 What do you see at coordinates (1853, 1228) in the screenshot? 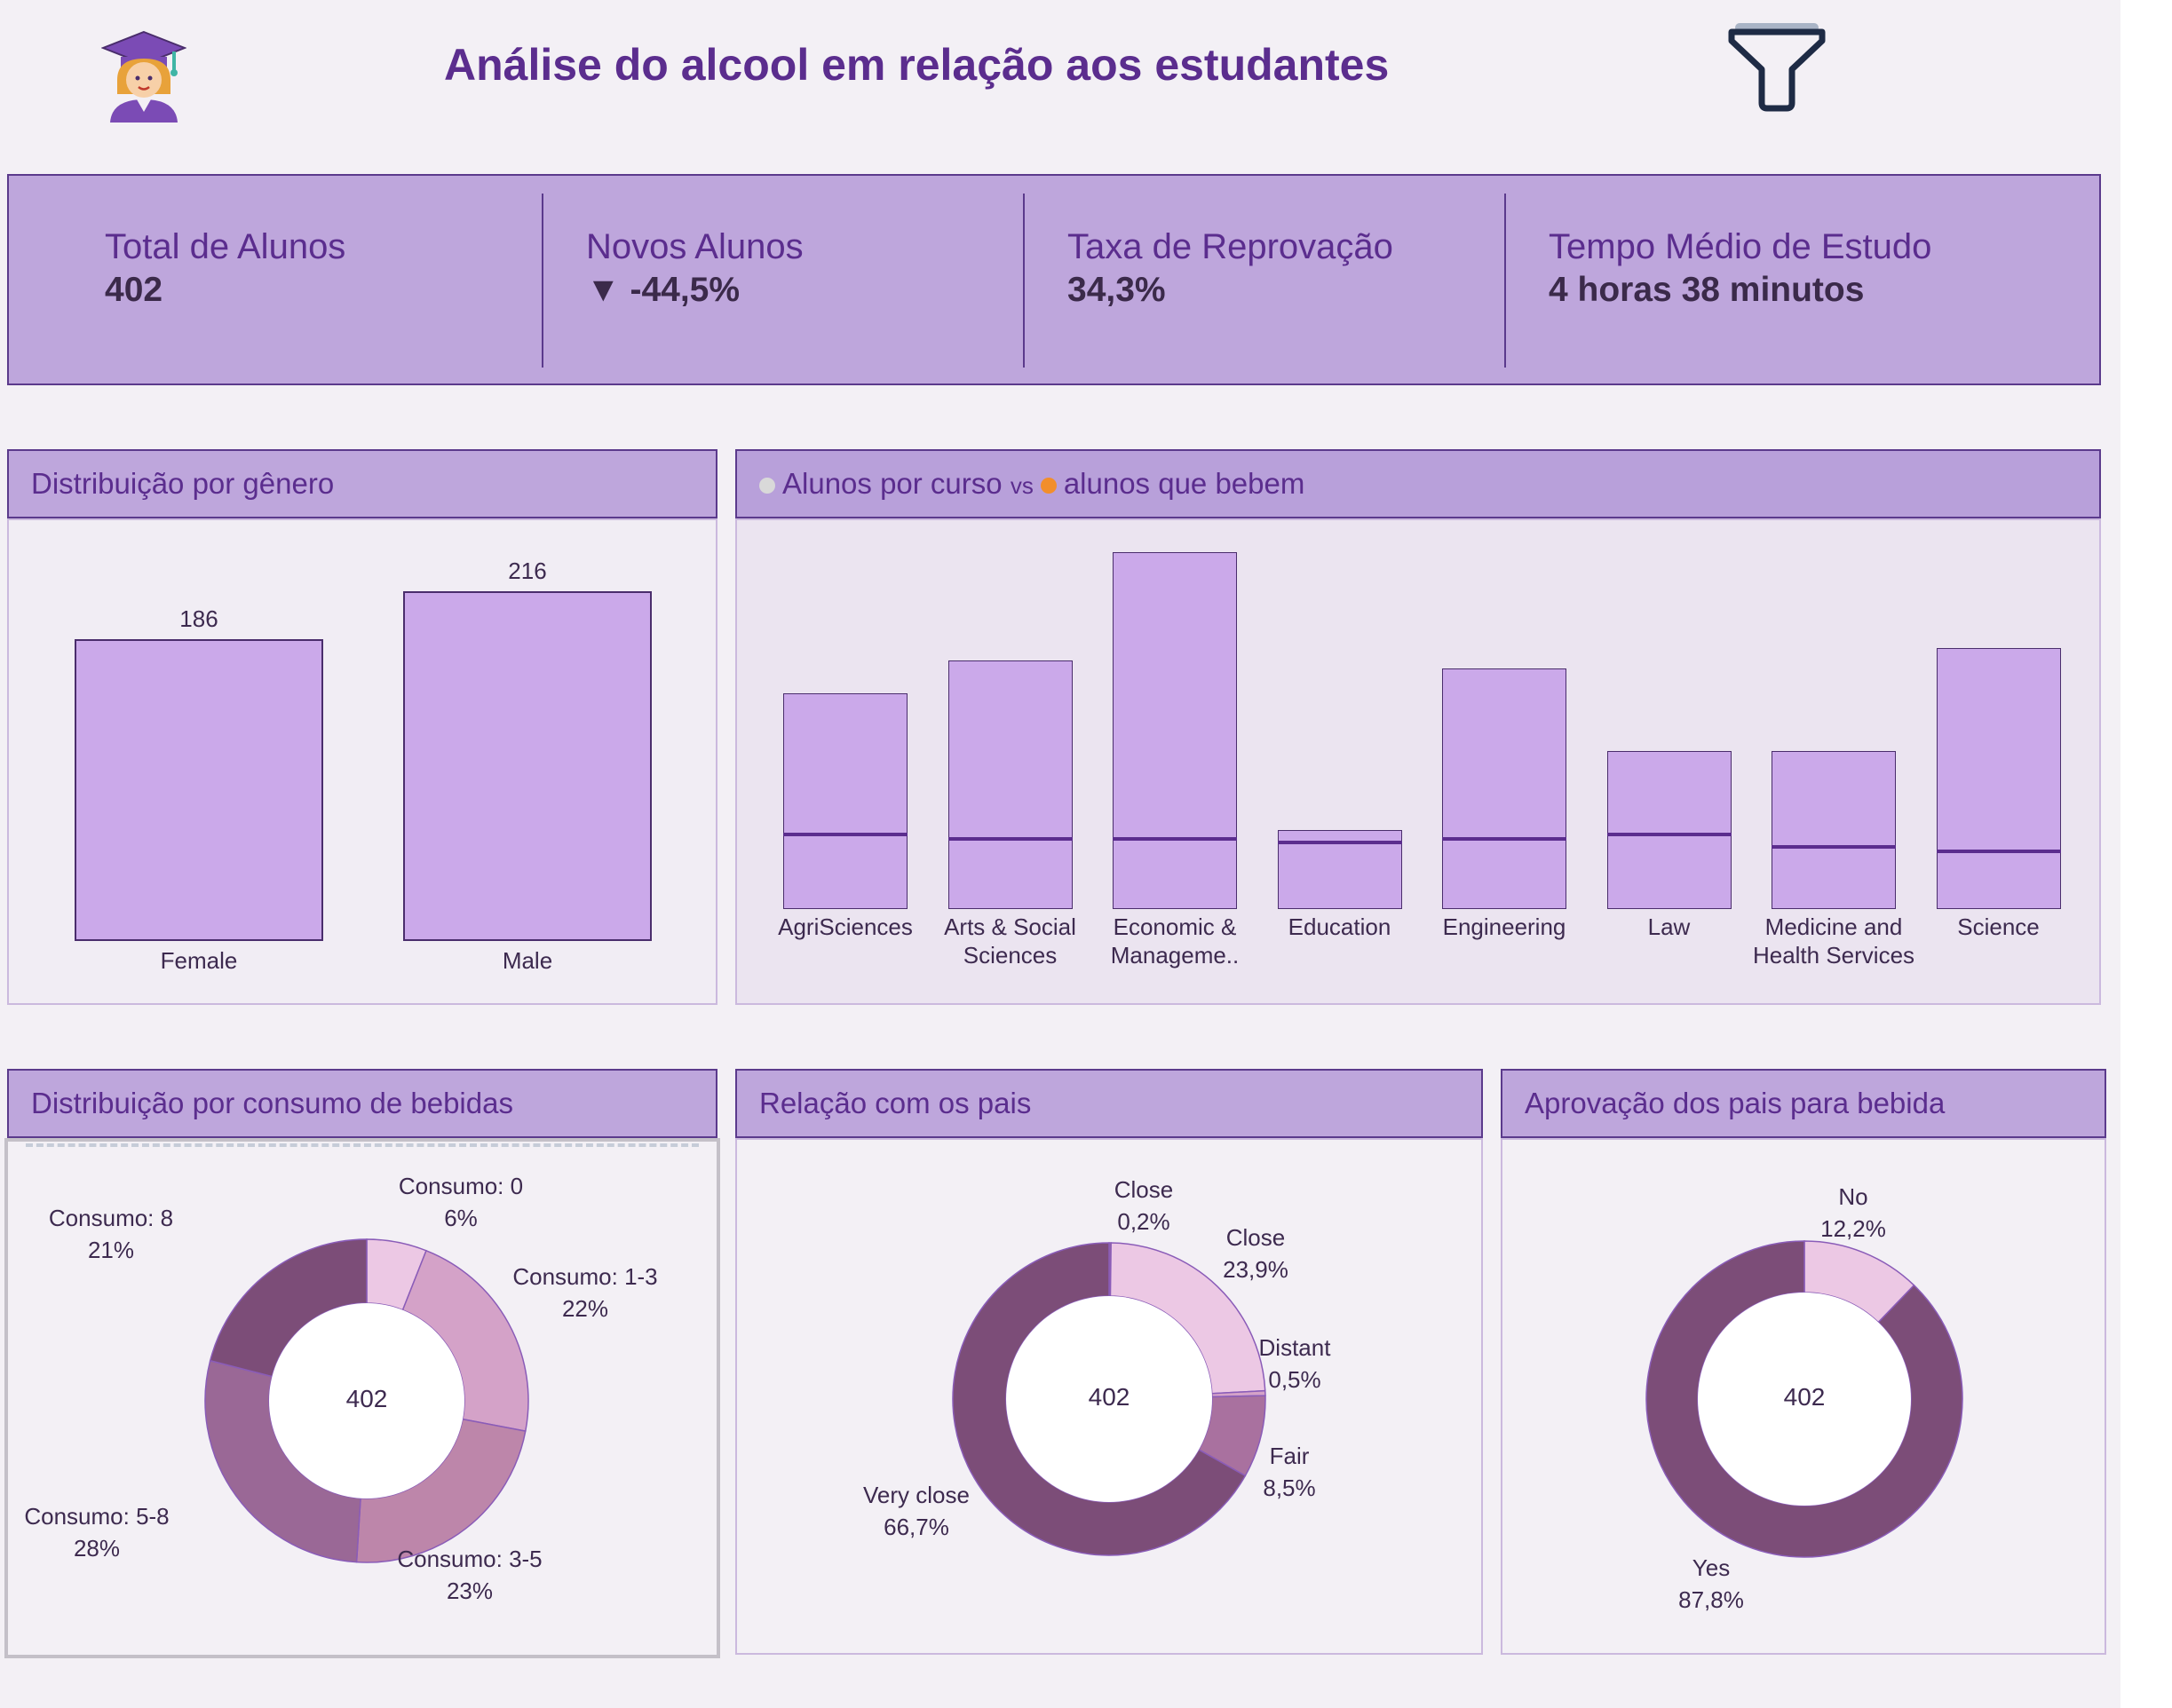
I see `slice-percent: 12,2%` at bounding box center [1853, 1228].